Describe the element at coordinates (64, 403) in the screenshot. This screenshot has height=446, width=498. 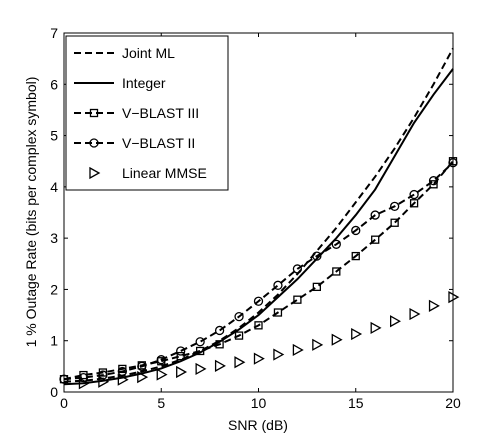
I see `x-tick-label: 0` at that location.